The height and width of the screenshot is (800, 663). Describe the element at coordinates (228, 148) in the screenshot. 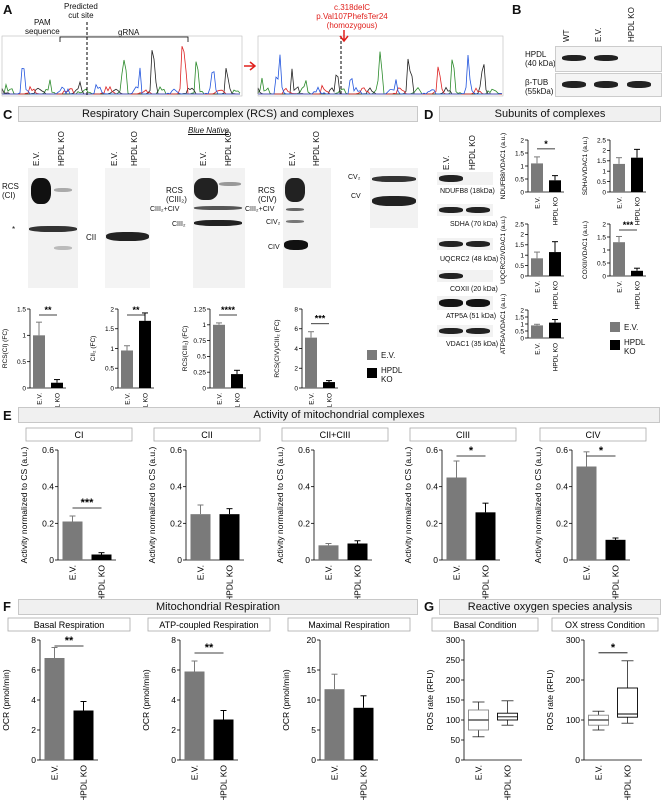

I see `gel3-lane-ko: HPDL KO` at that location.